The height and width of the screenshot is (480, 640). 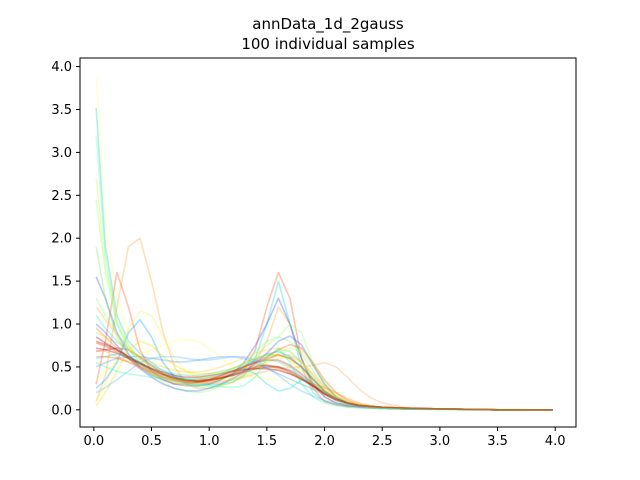 I want to click on x-axis: 0.0 0.5 1.0 1.5 2.0 2.5 3.0 3.5 4.0, so click(x=324, y=438).